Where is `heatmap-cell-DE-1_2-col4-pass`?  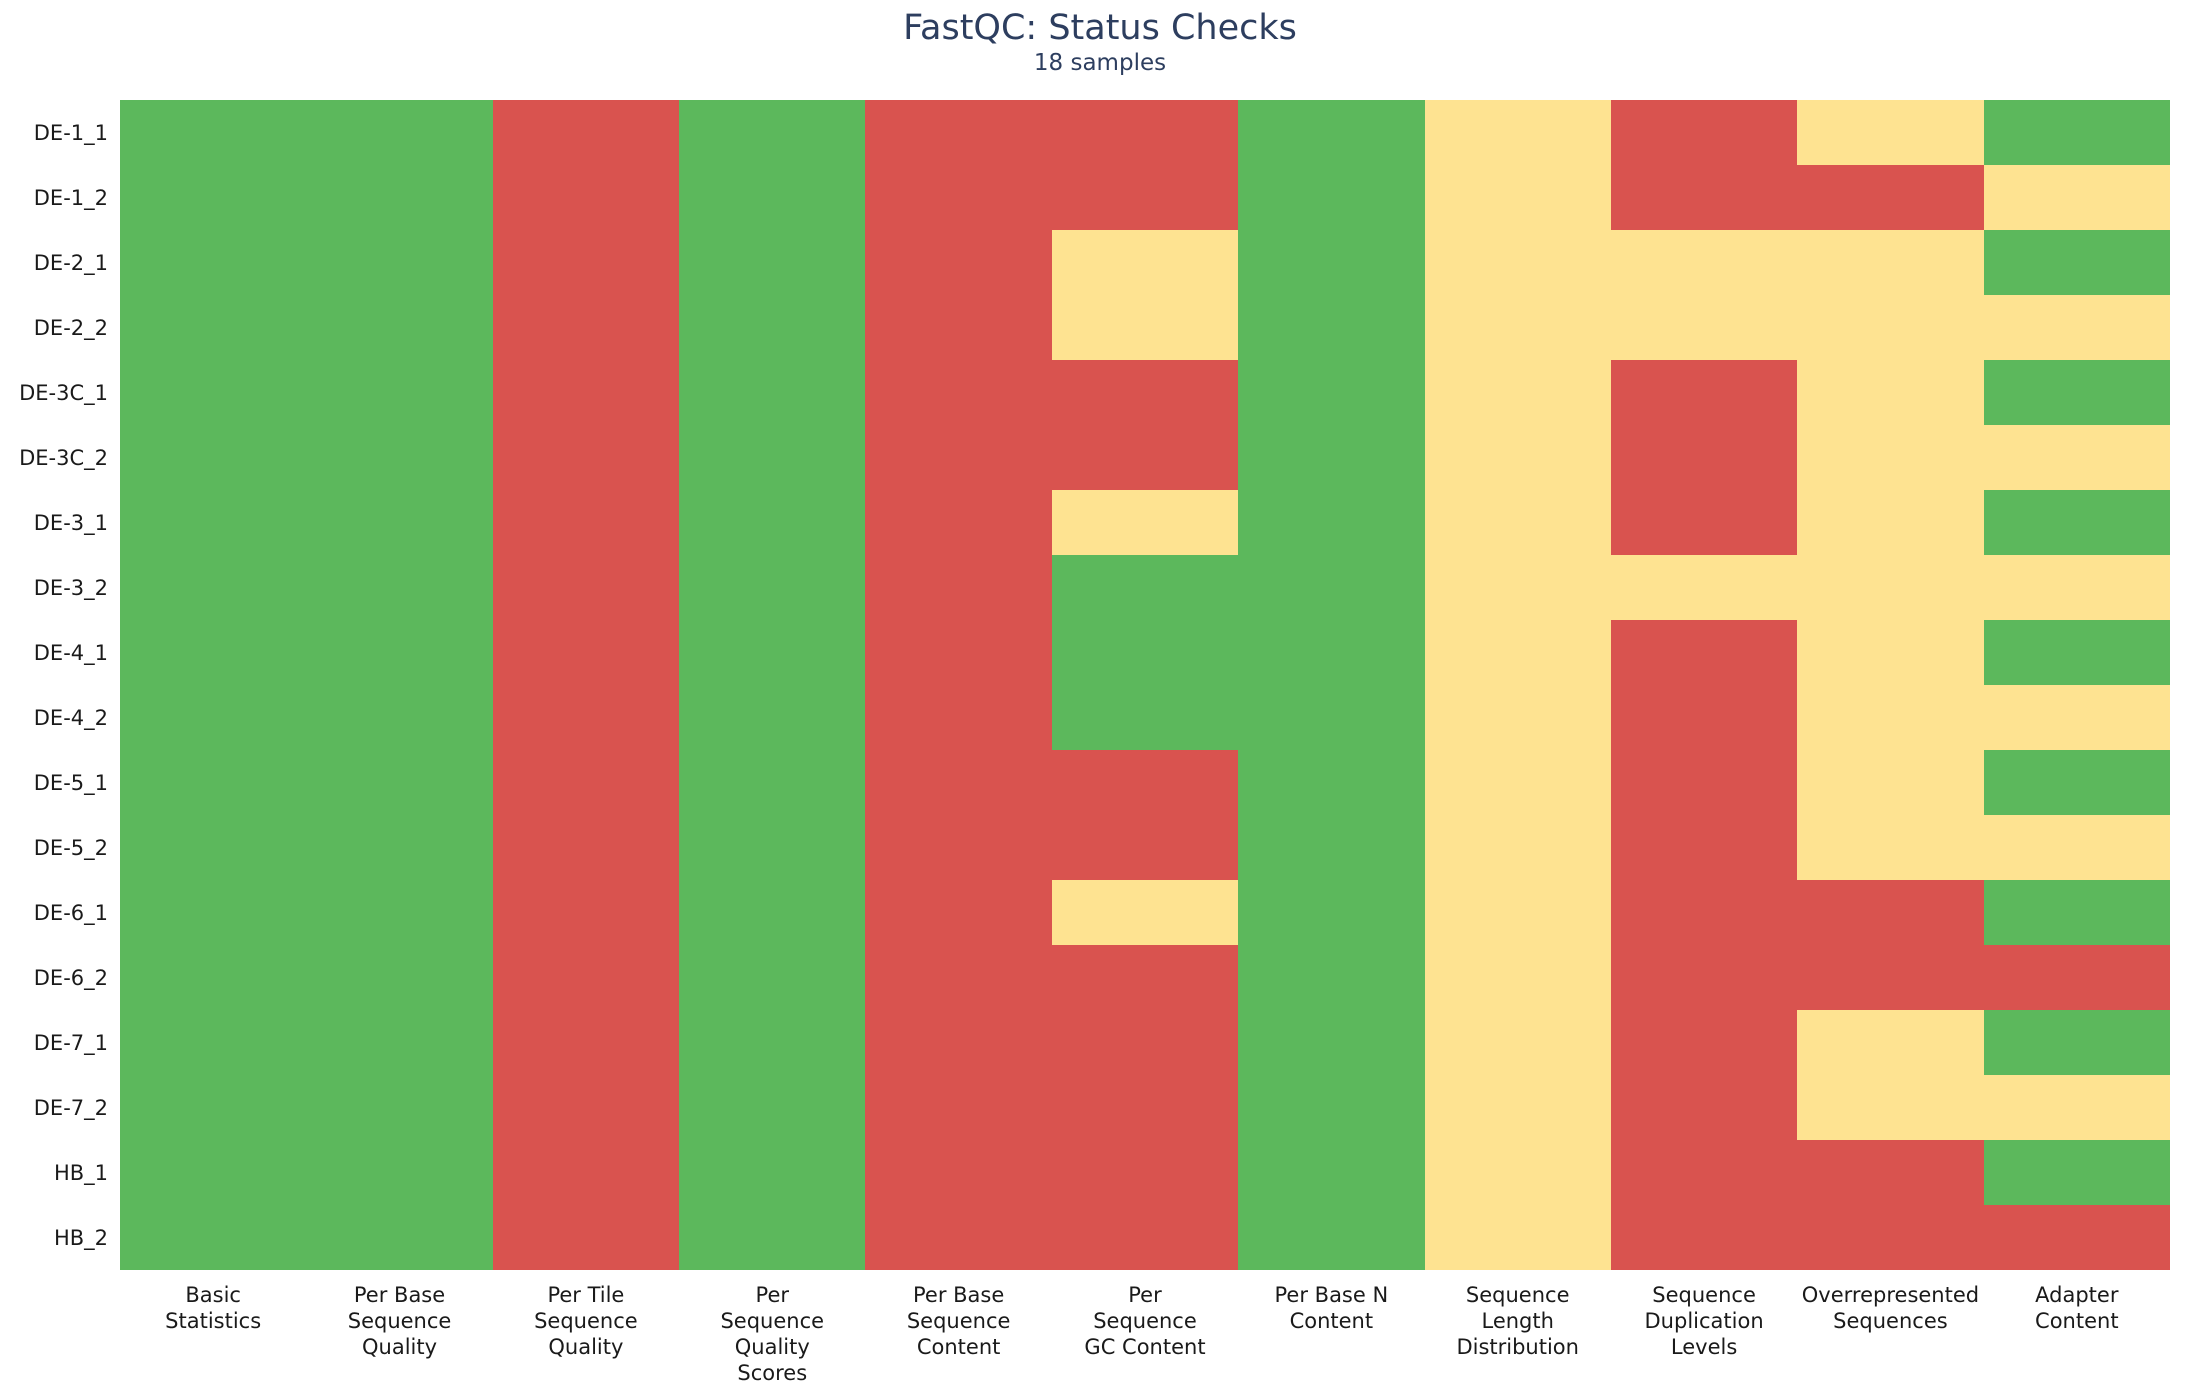
heatmap-cell-DE-1_2-col4-pass is located at coordinates (772, 197).